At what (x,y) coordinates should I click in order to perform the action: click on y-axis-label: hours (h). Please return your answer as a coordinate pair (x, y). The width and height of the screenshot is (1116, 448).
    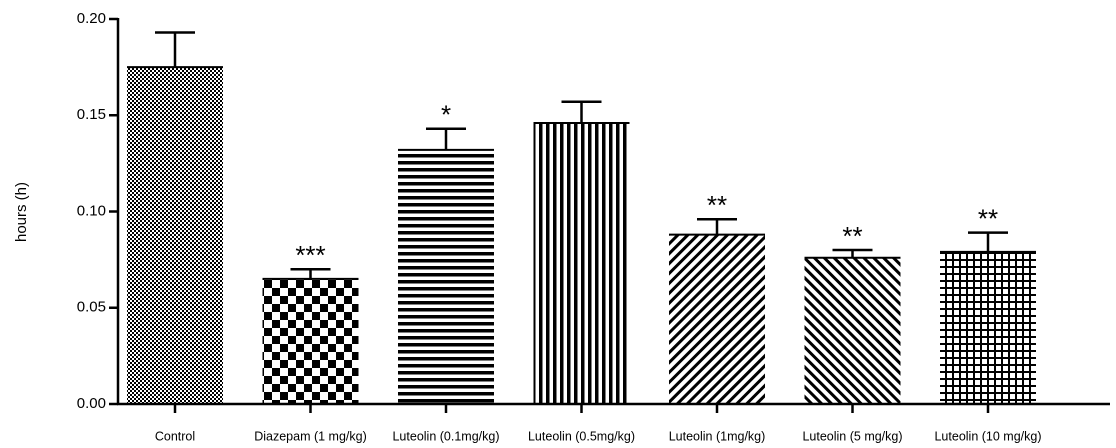
    Looking at the image, I should click on (21, 212).